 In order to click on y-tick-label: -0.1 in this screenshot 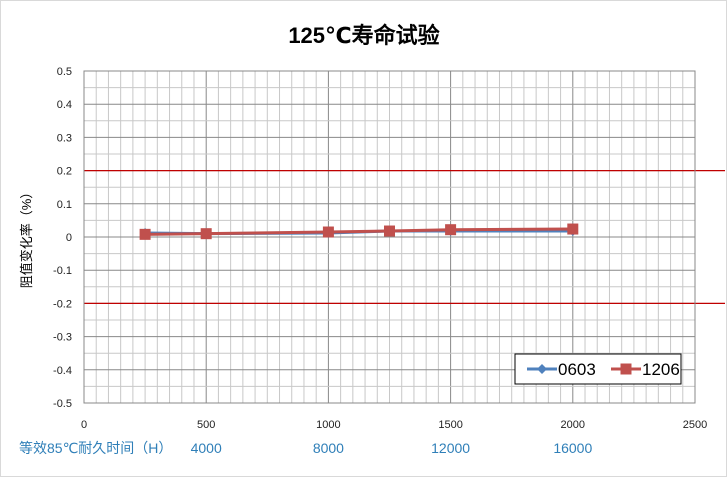, I will do `click(62, 271)`.